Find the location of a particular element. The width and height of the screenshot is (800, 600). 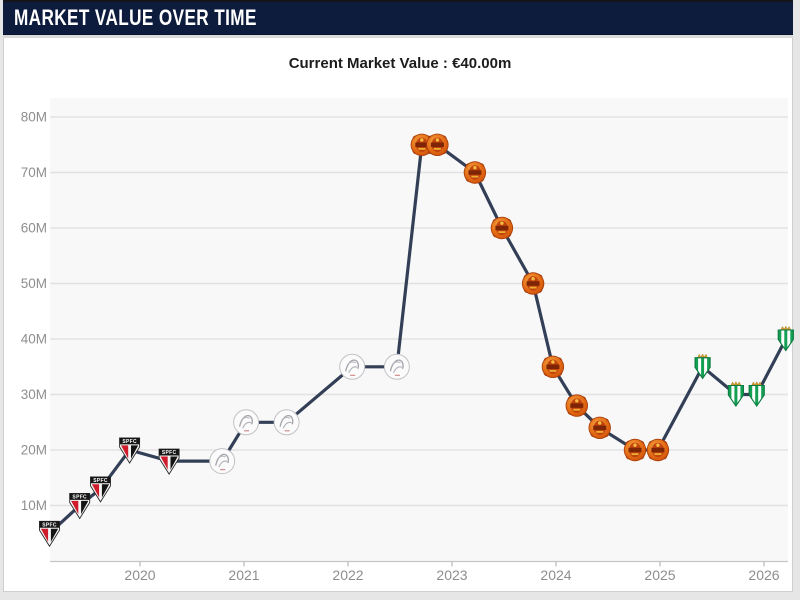

x-axis-label: 2020 is located at coordinates (139, 575).